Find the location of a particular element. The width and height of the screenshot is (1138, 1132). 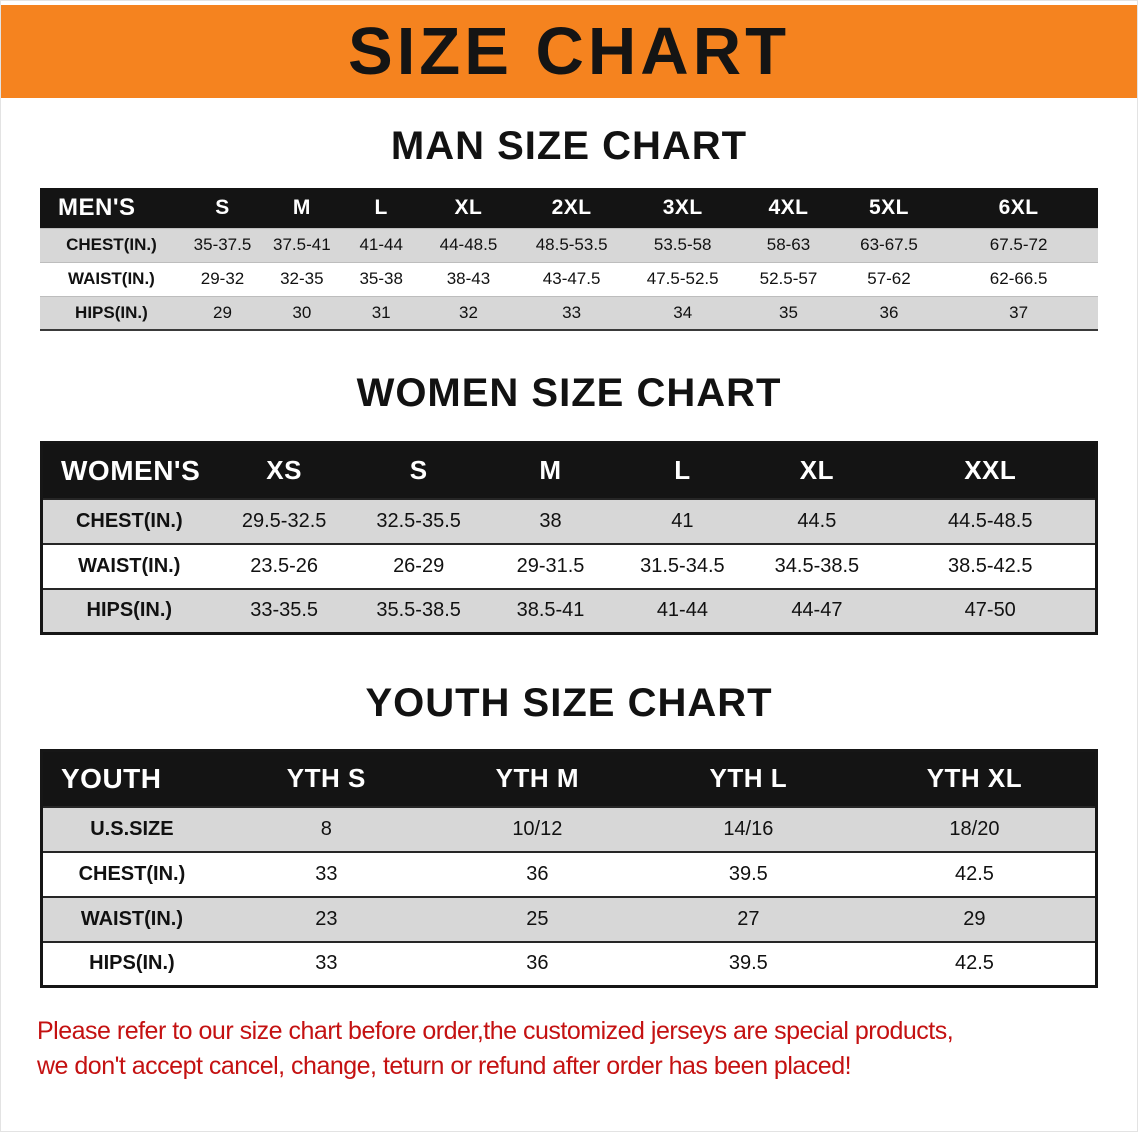

size-cell: 29.5-32.5 is located at coordinates (284, 520).